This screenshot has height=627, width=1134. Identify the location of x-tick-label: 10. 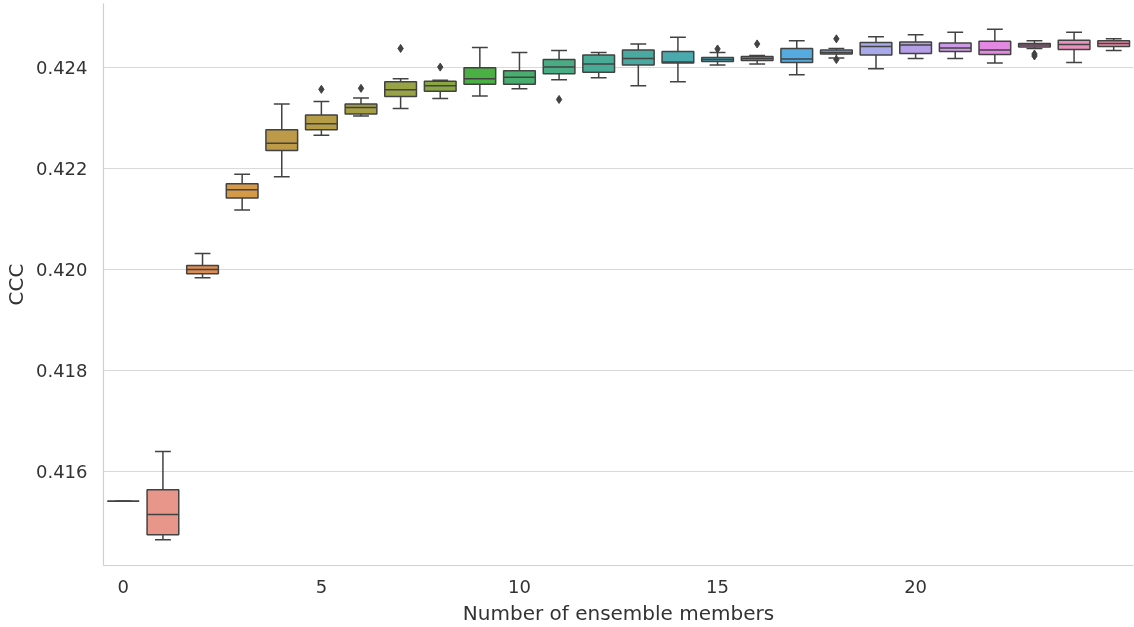
(519, 586).